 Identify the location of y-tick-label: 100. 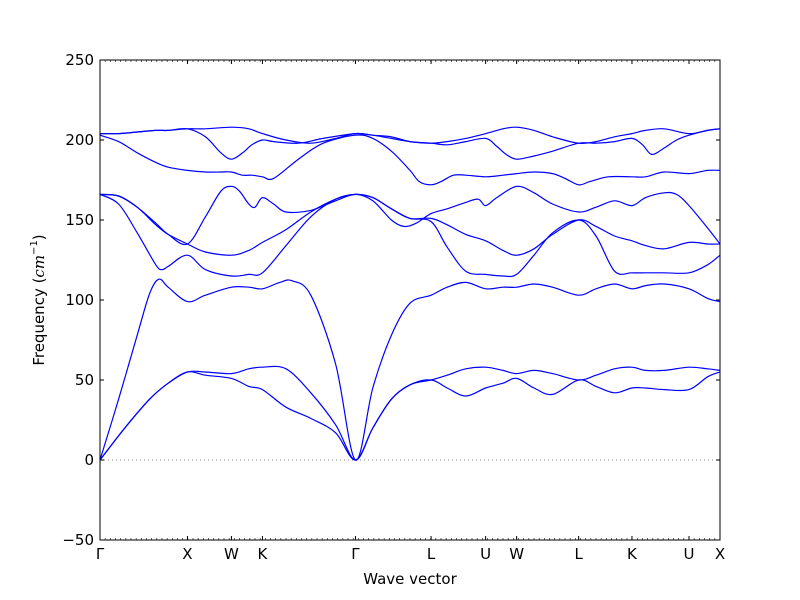
(79, 300).